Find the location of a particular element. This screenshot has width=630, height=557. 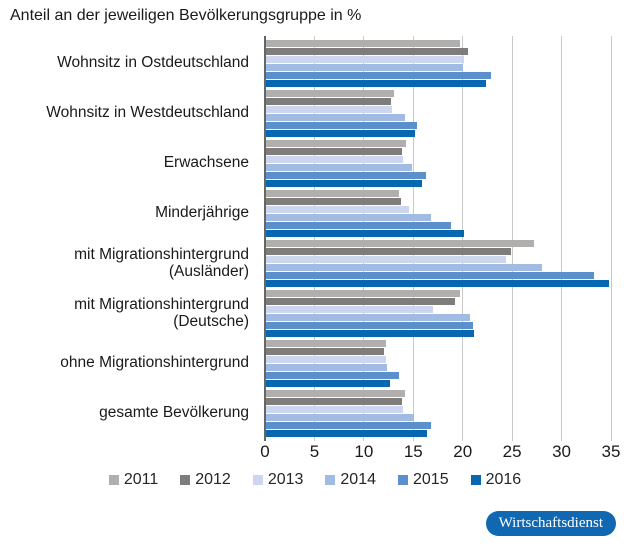

legend-label: 2012 is located at coordinates (213, 479).